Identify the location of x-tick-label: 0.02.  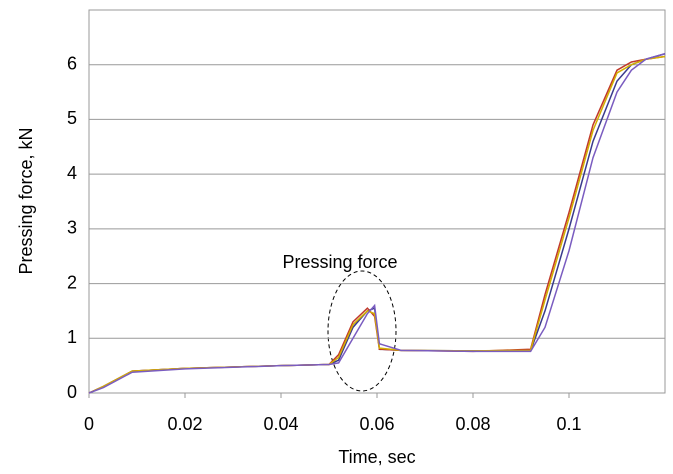
(184, 424).